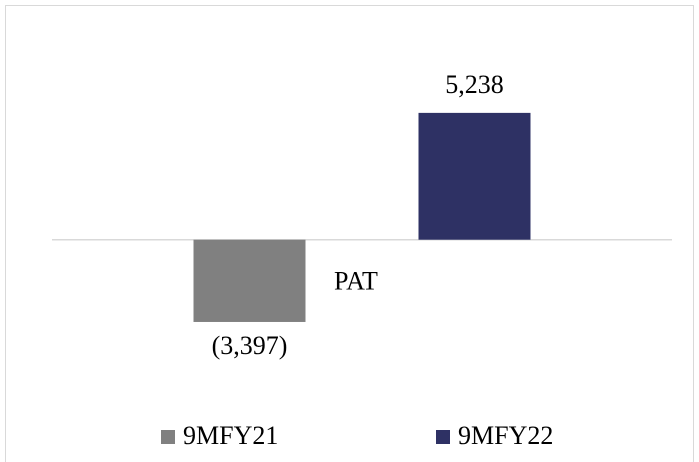 The image size is (699, 462). What do you see at coordinates (356, 281) in the screenshot?
I see `category-label: PAT` at bounding box center [356, 281].